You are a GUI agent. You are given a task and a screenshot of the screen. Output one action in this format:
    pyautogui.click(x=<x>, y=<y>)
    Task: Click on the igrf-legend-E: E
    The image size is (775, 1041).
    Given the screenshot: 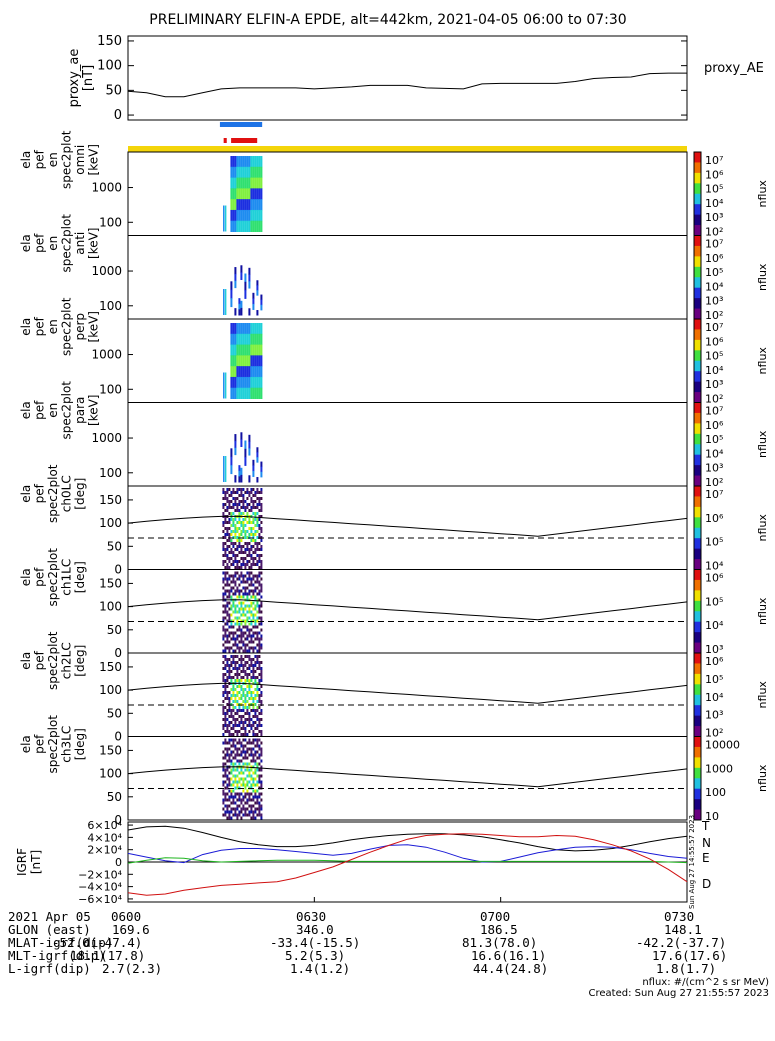 What is the action you would take?
    pyautogui.click(x=706, y=858)
    